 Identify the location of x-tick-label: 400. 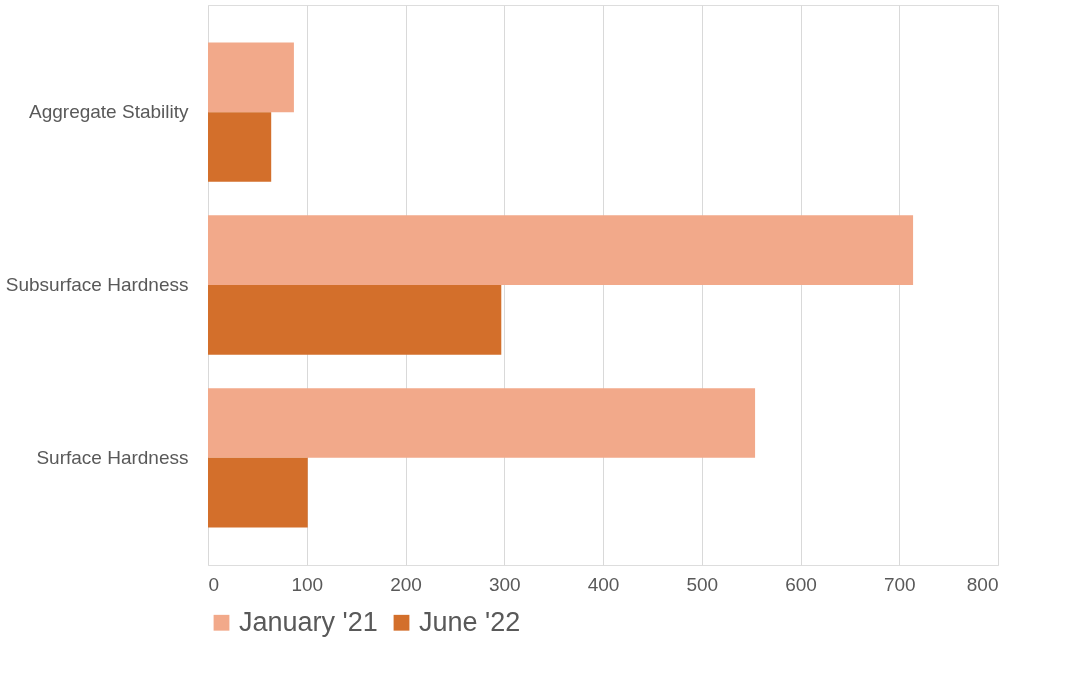
(603, 584).